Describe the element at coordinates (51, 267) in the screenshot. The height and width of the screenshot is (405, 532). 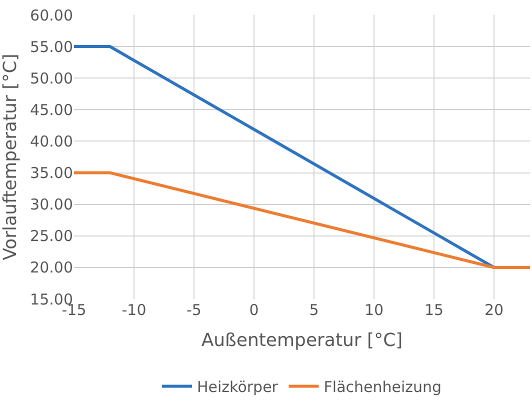
I see `y-tick-label: 20.00` at that location.